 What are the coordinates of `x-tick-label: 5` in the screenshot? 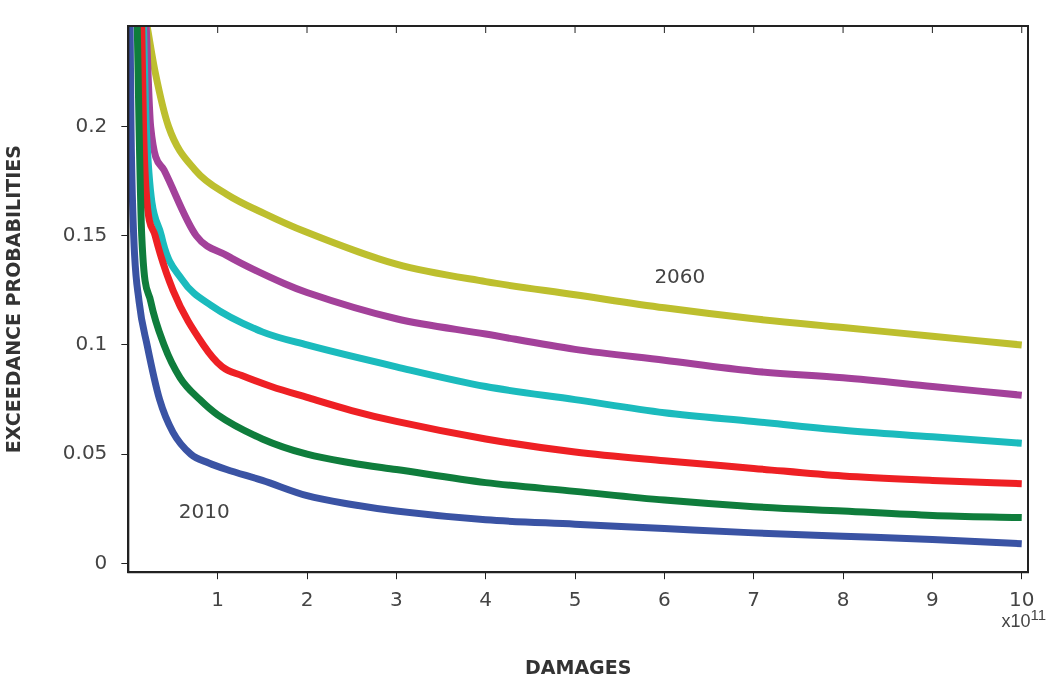 It's located at (575, 599).